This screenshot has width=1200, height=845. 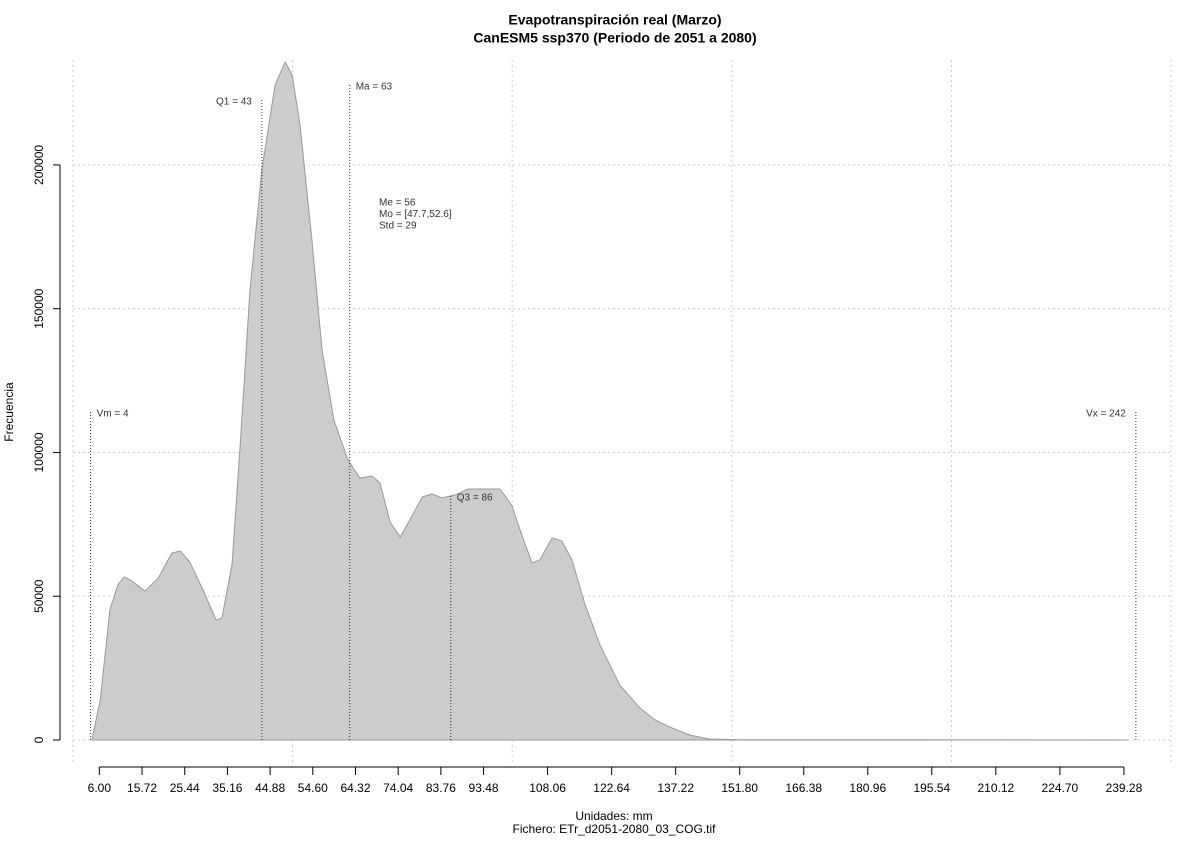 What do you see at coordinates (867, 788) in the screenshot?
I see `x-tick-label: 180.96` at bounding box center [867, 788].